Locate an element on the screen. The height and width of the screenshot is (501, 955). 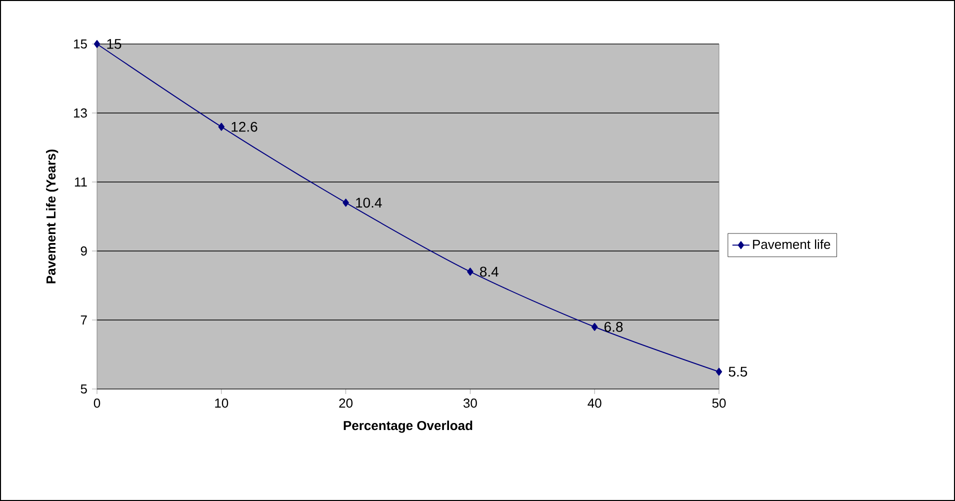
x-tick-label: 50 is located at coordinates (719, 403).